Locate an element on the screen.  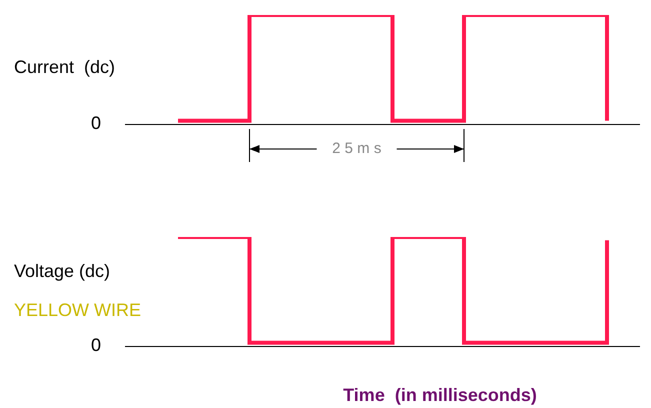
y-axis-title: Current (dc) is located at coordinates (65, 66).